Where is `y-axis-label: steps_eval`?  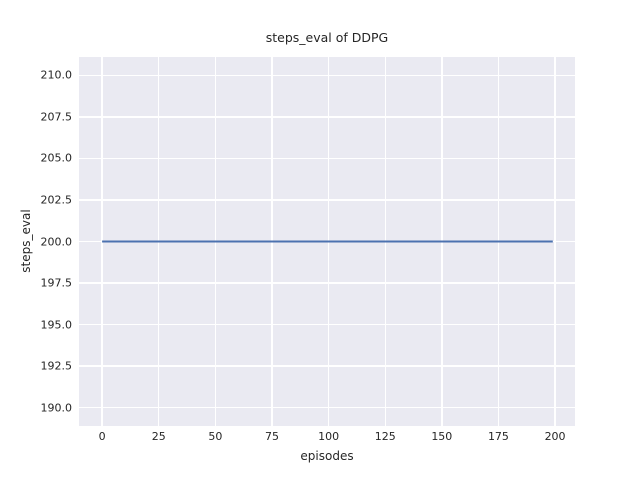
y-axis-label: steps_eval is located at coordinates (26, 241).